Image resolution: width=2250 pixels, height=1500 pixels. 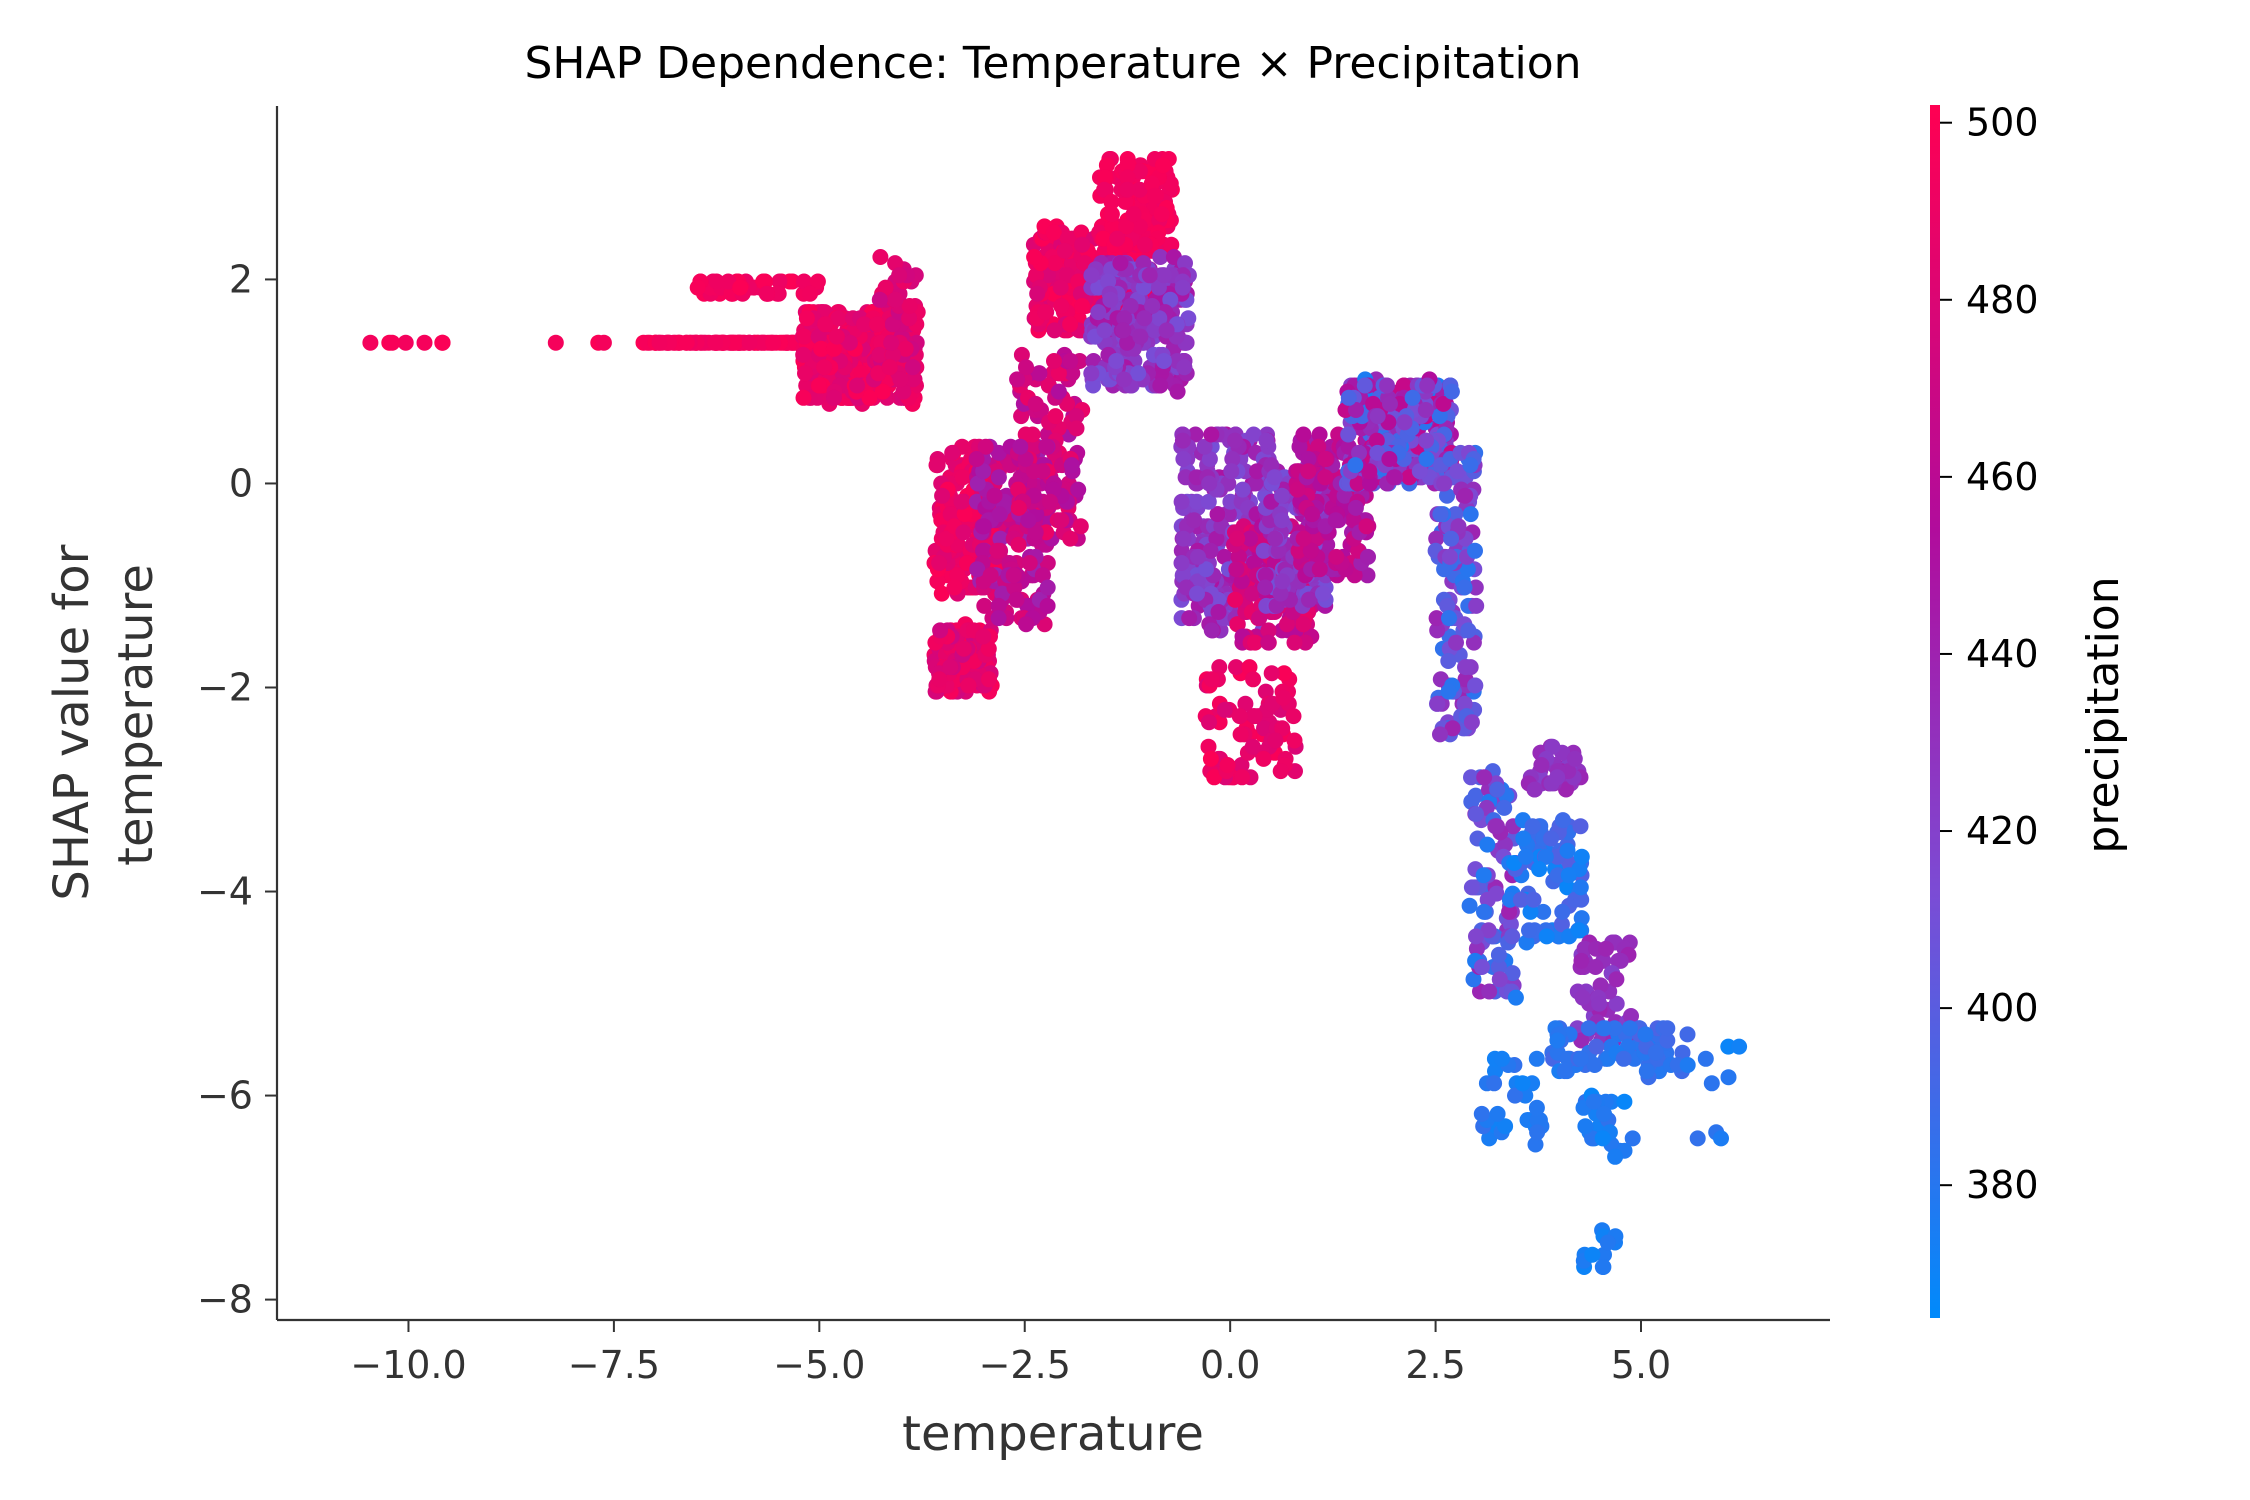 What do you see at coordinates (408, 1365) in the screenshot?
I see `x-tick-label: −10.0` at bounding box center [408, 1365].